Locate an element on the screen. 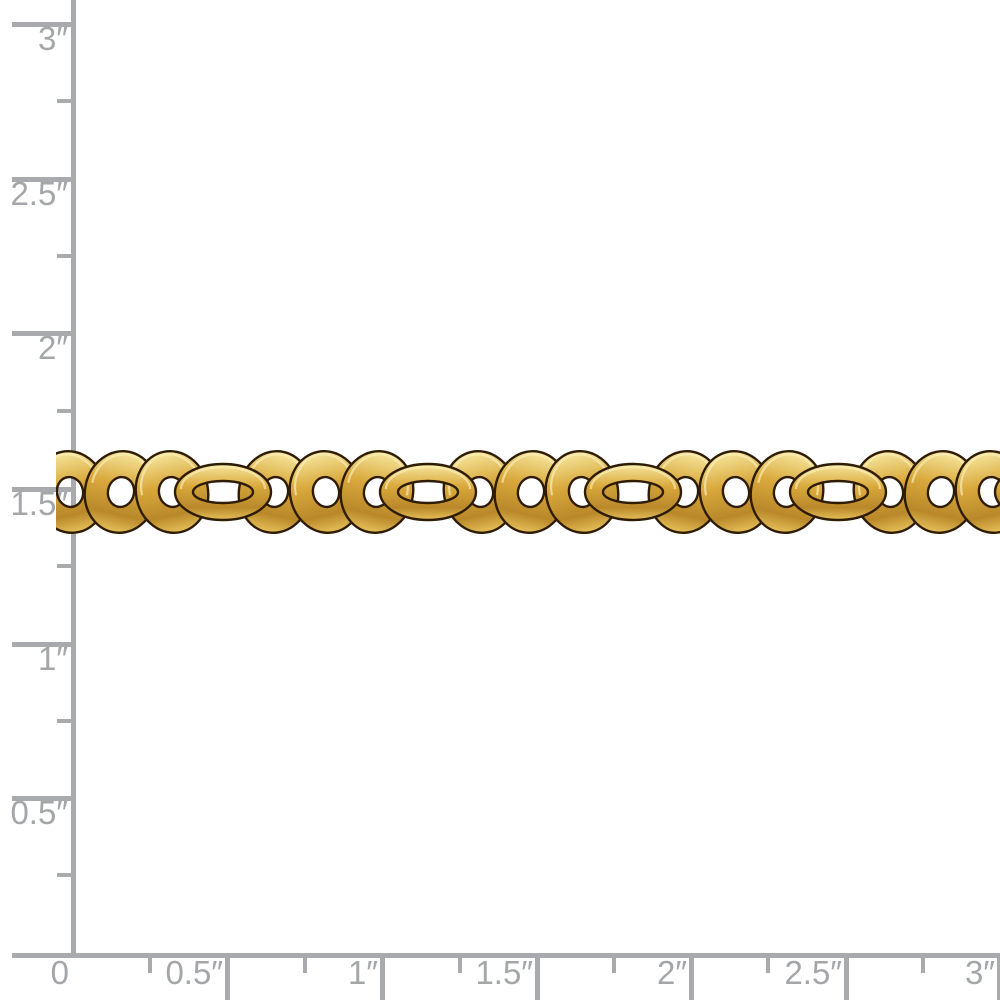 The width and height of the screenshot is (1000, 1000). chain-links is located at coordinates (528, 492).